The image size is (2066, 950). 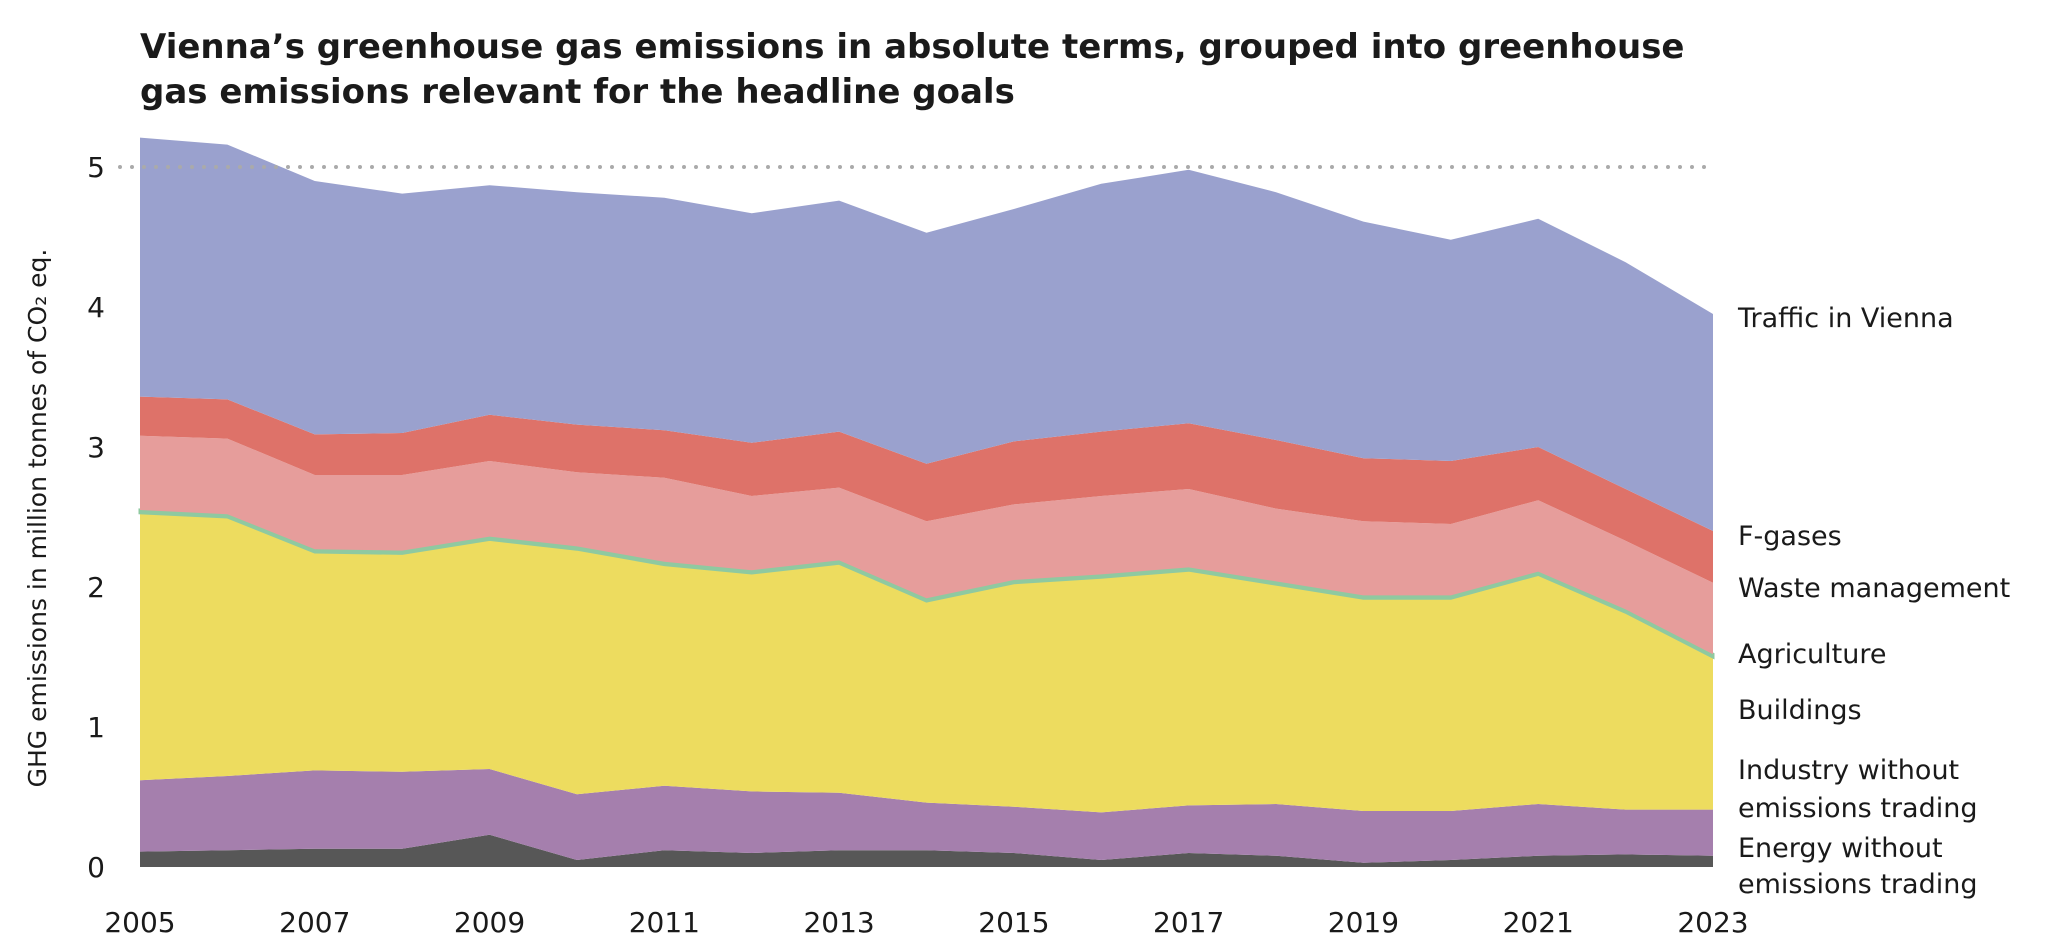 I want to click on series-label: F-gases, so click(x=1790, y=536).